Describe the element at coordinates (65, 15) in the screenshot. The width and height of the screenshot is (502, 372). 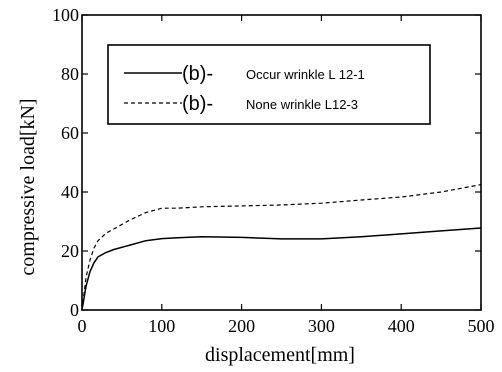
I see `y-tick-label: 100` at that location.